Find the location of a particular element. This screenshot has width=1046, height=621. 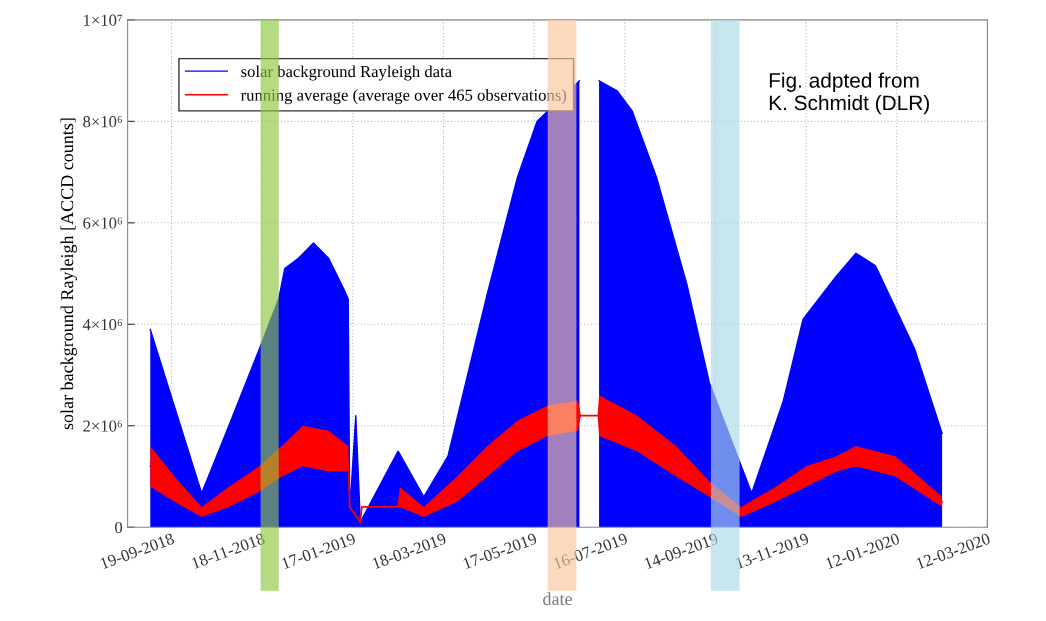

y-axis-title: solar background Rayleigh [ACCD counts] is located at coordinates (68, 274).